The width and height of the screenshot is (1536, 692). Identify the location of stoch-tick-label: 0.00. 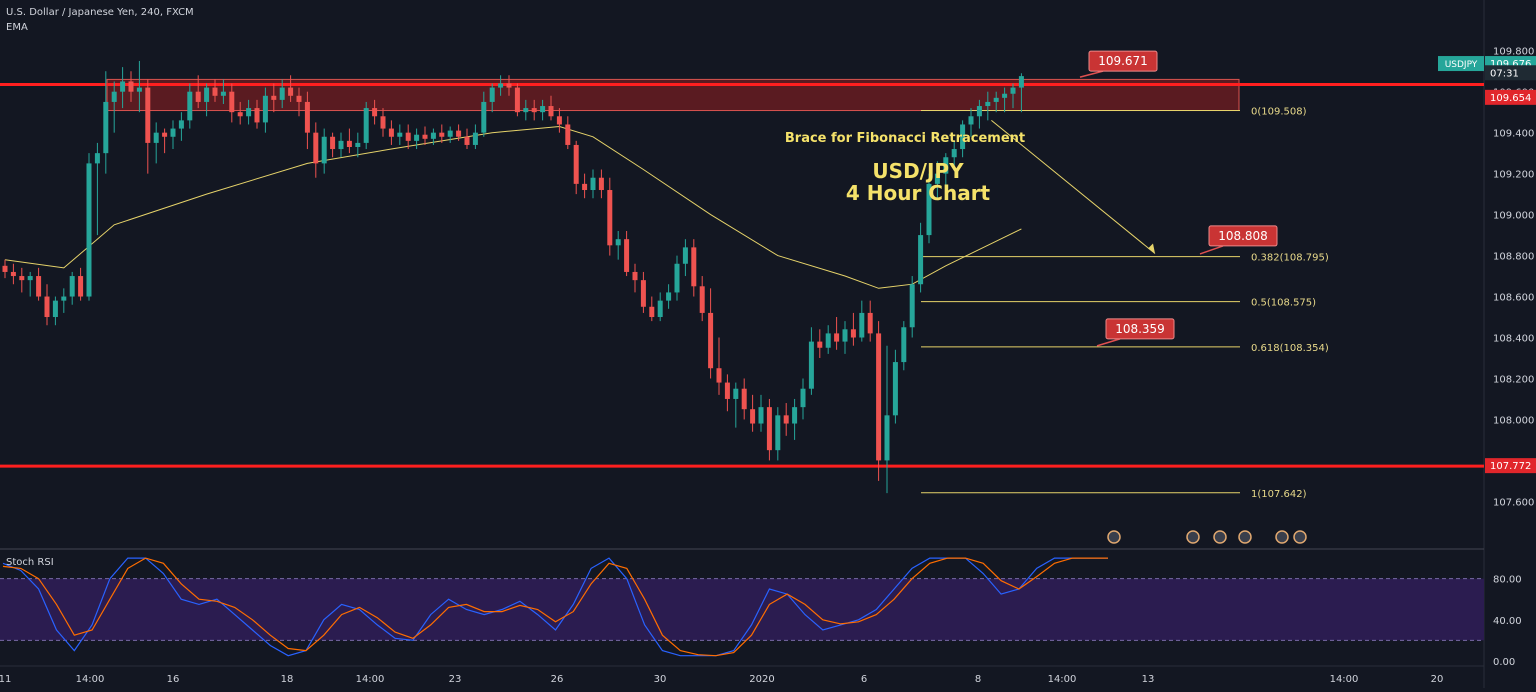
(1504, 662).